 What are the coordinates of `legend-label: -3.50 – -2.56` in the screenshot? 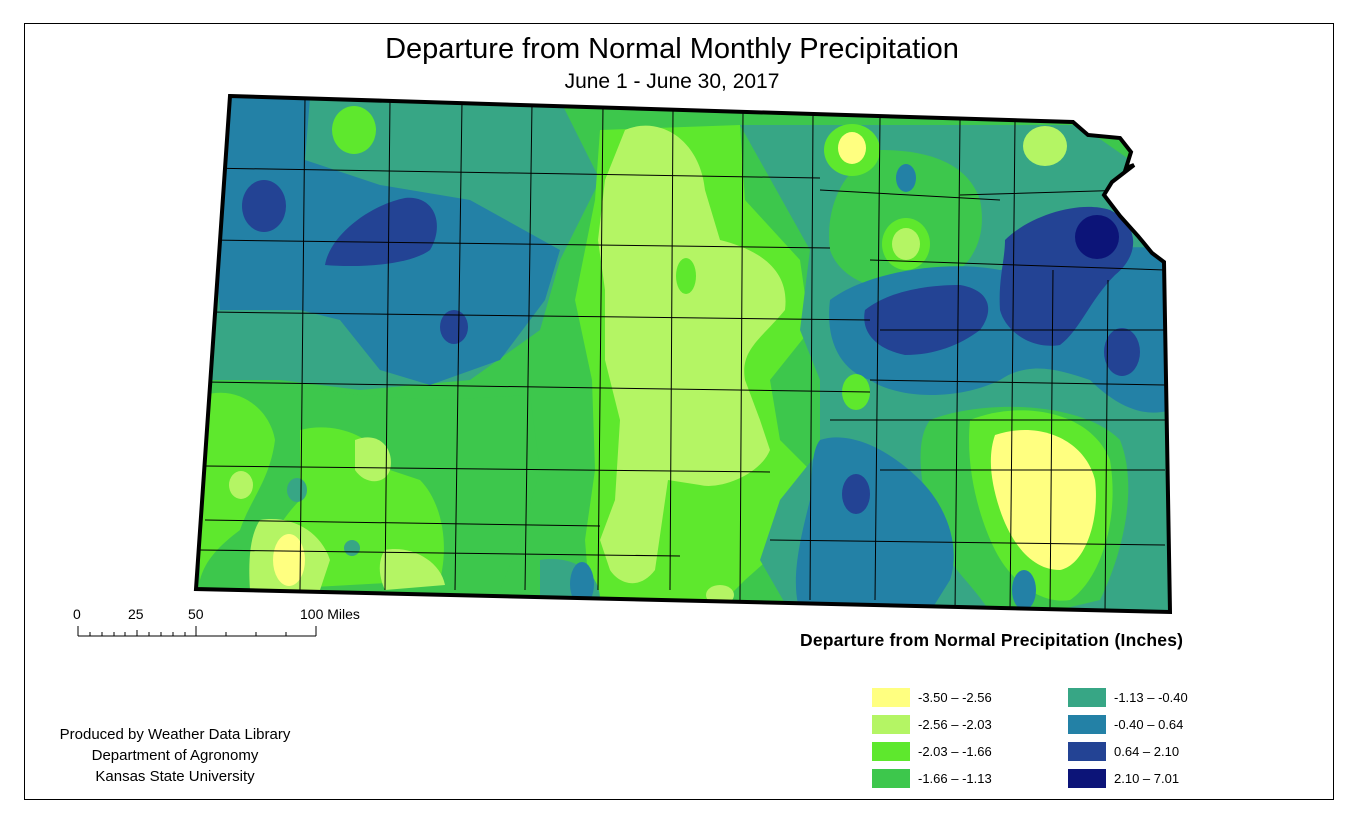 It's located at (955, 697).